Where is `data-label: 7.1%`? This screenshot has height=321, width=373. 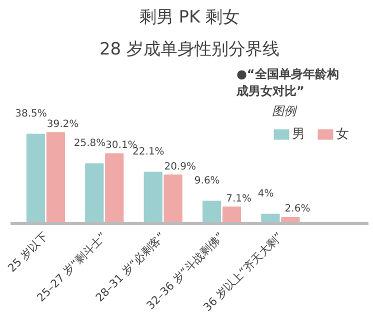
data-label: 7.1% is located at coordinates (239, 198).